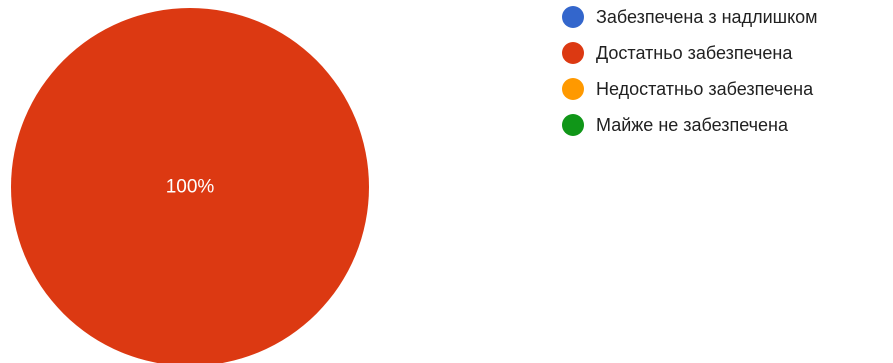 This screenshot has height=363, width=893. I want to click on legend-label: Недостатньо забезпечена, so click(705, 89).